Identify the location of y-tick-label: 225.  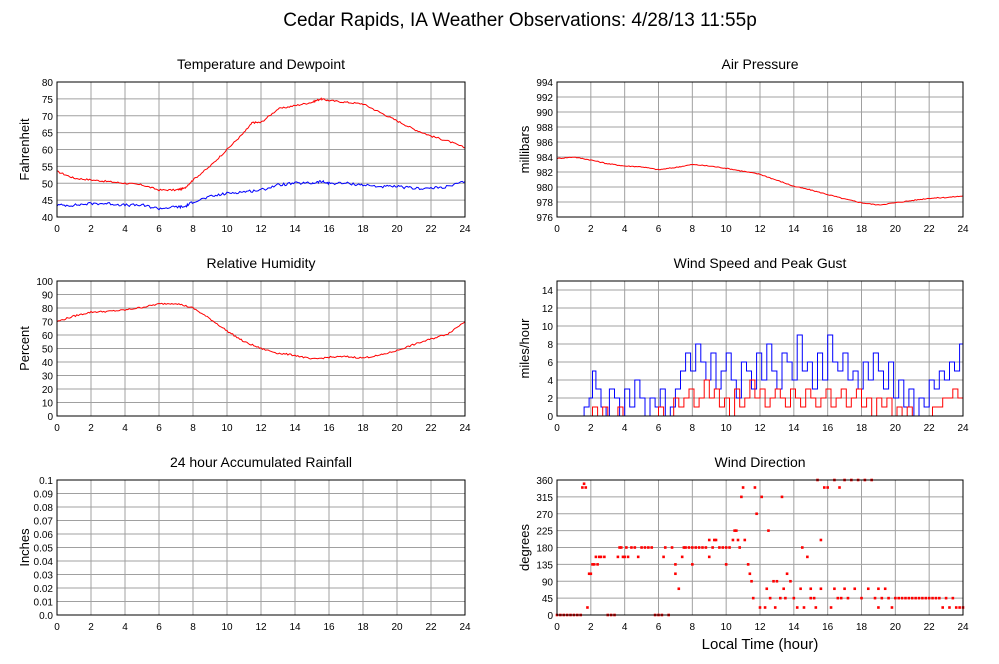
(544, 532).